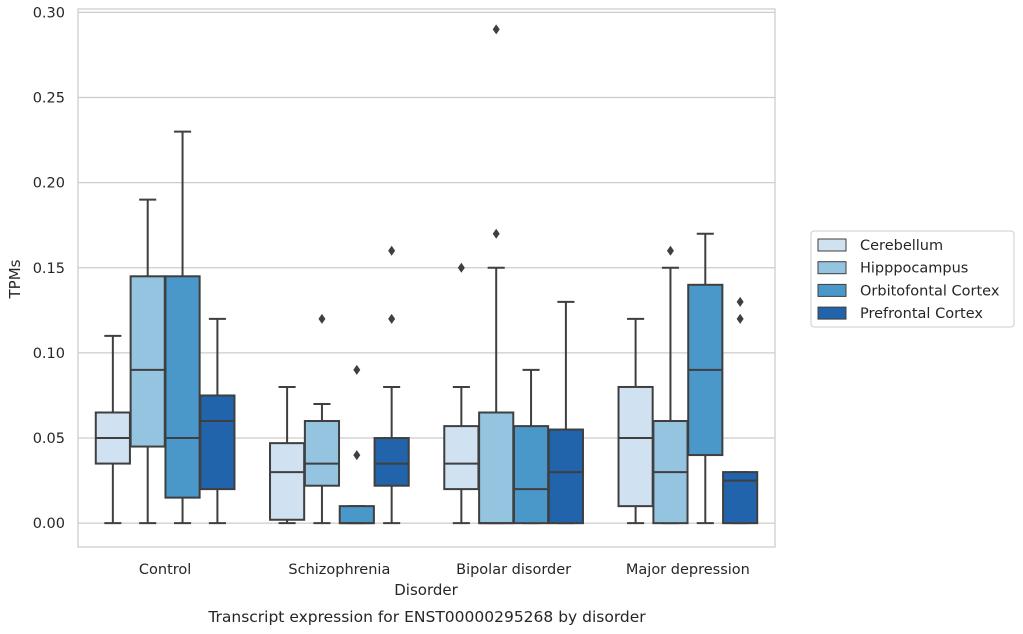  What do you see at coordinates (49, 354) in the screenshot?
I see `y-tick-label: 0.10` at bounding box center [49, 354].